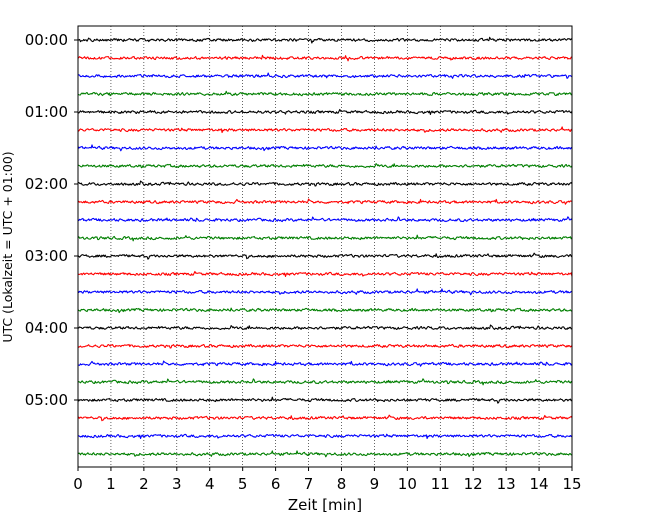  Describe the element at coordinates (46, 328) in the screenshot. I see `y-tick-label: 04:00` at that location.